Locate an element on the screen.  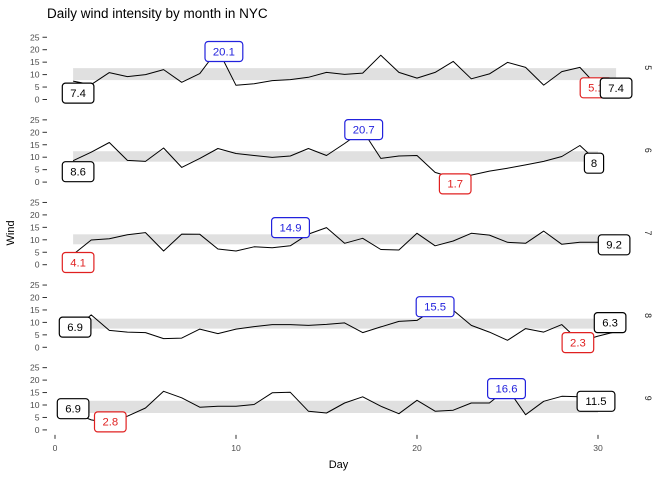
value-label-text: 6.3 is located at coordinates (610, 323).